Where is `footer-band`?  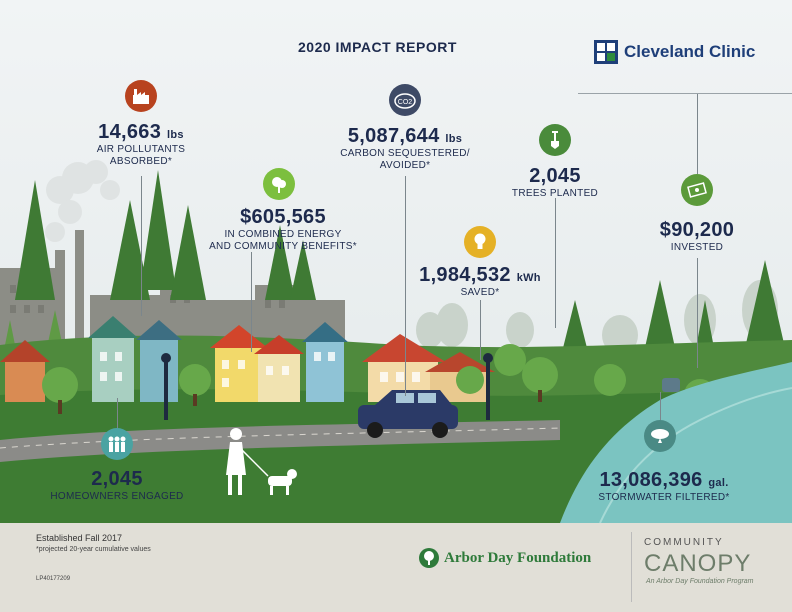
footer-band is located at coordinates (396, 567).